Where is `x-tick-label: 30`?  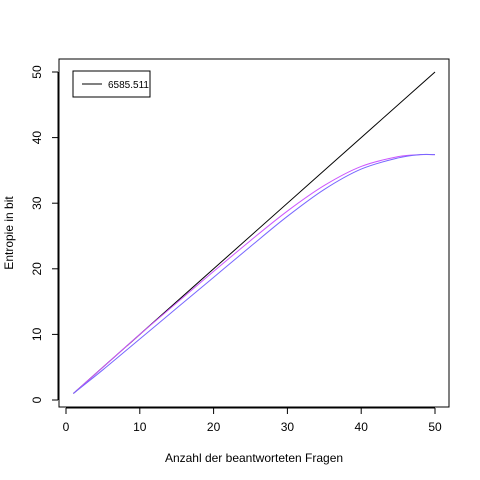
x-tick-label: 30 is located at coordinates (288, 427).